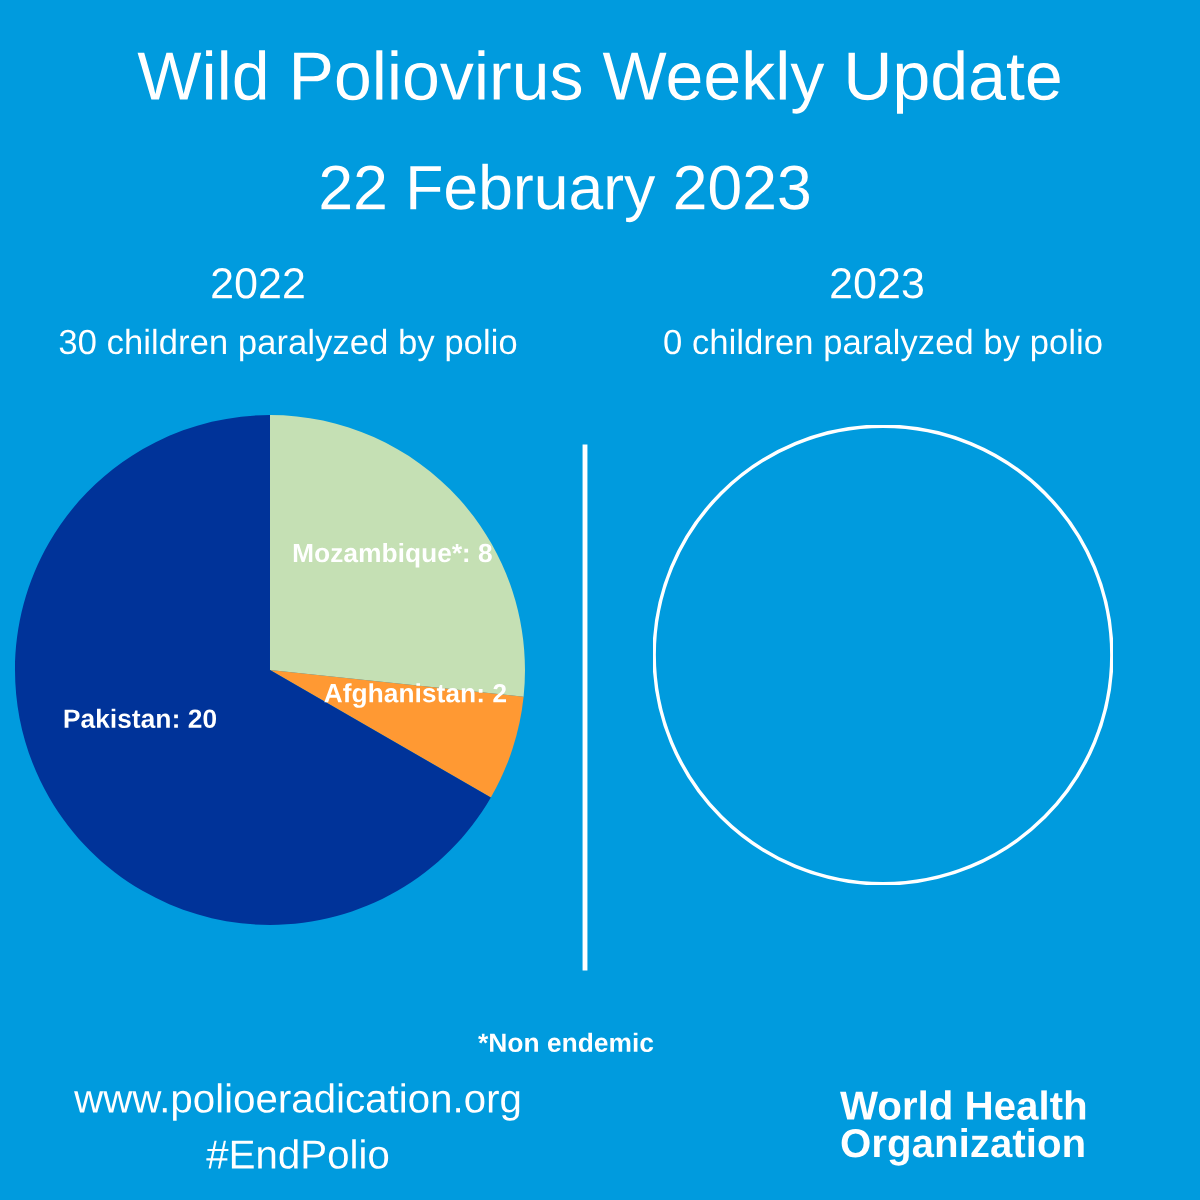 The height and width of the screenshot is (1200, 1200). Describe the element at coordinates (397, 734) in the screenshot. I see `pie-slice` at that location.